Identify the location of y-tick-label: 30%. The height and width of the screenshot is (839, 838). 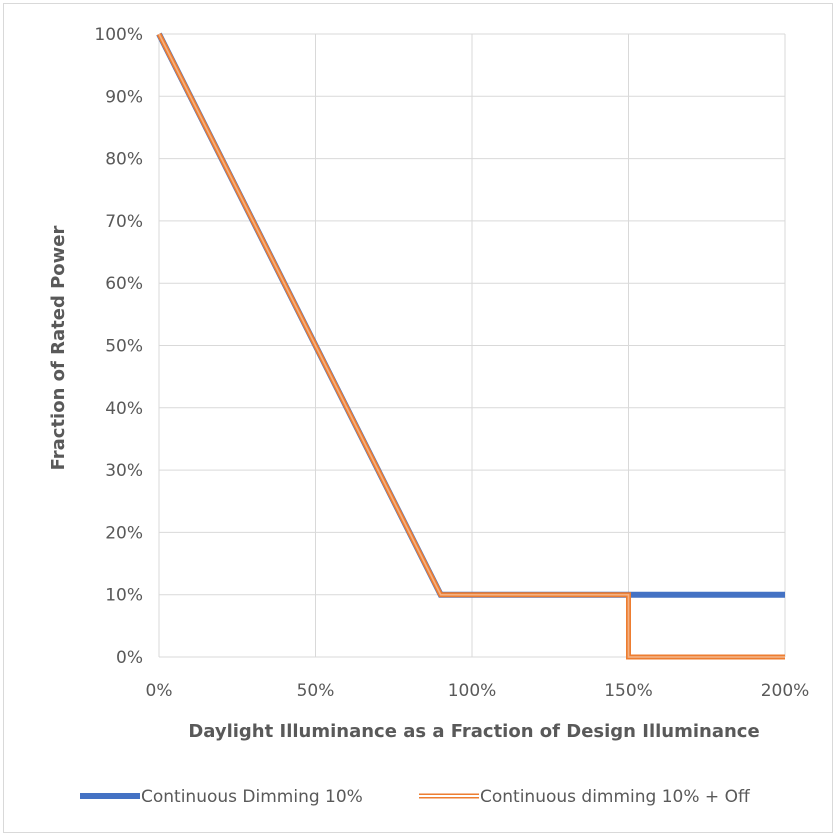
(124, 471).